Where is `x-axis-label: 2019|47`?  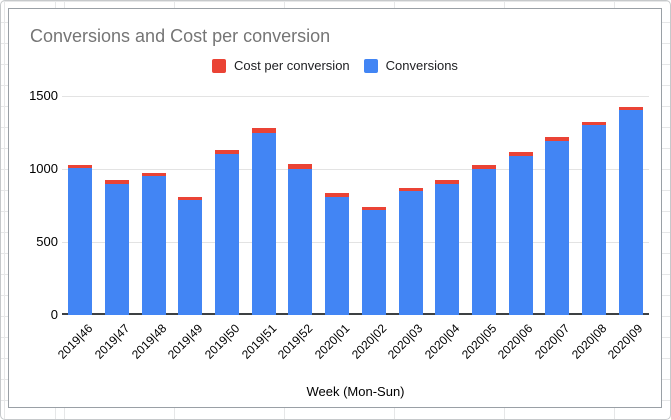 x-axis-label: 2019|47 is located at coordinates (112, 341).